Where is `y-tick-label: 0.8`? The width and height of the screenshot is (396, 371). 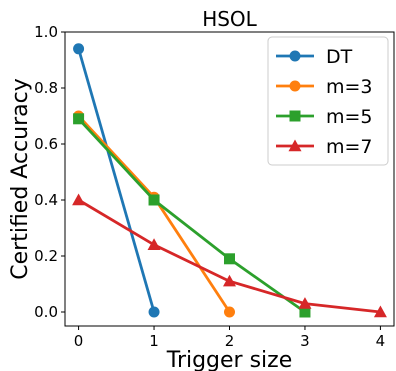
y-tick-label: 0.8 is located at coordinates (46, 88).